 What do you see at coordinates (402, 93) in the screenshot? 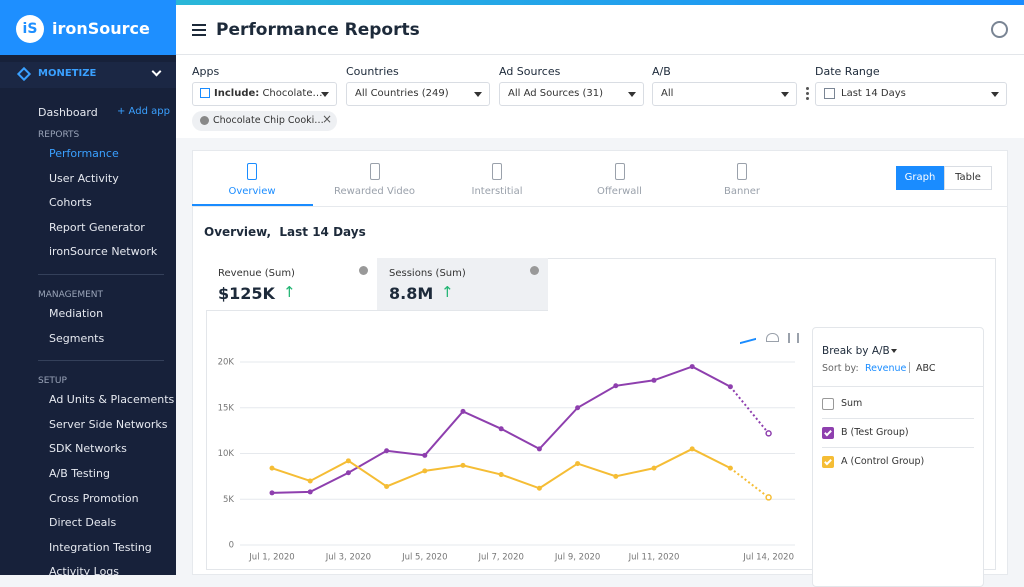
I see `filter-value: All Countries (249)` at bounding box center [402, 93].